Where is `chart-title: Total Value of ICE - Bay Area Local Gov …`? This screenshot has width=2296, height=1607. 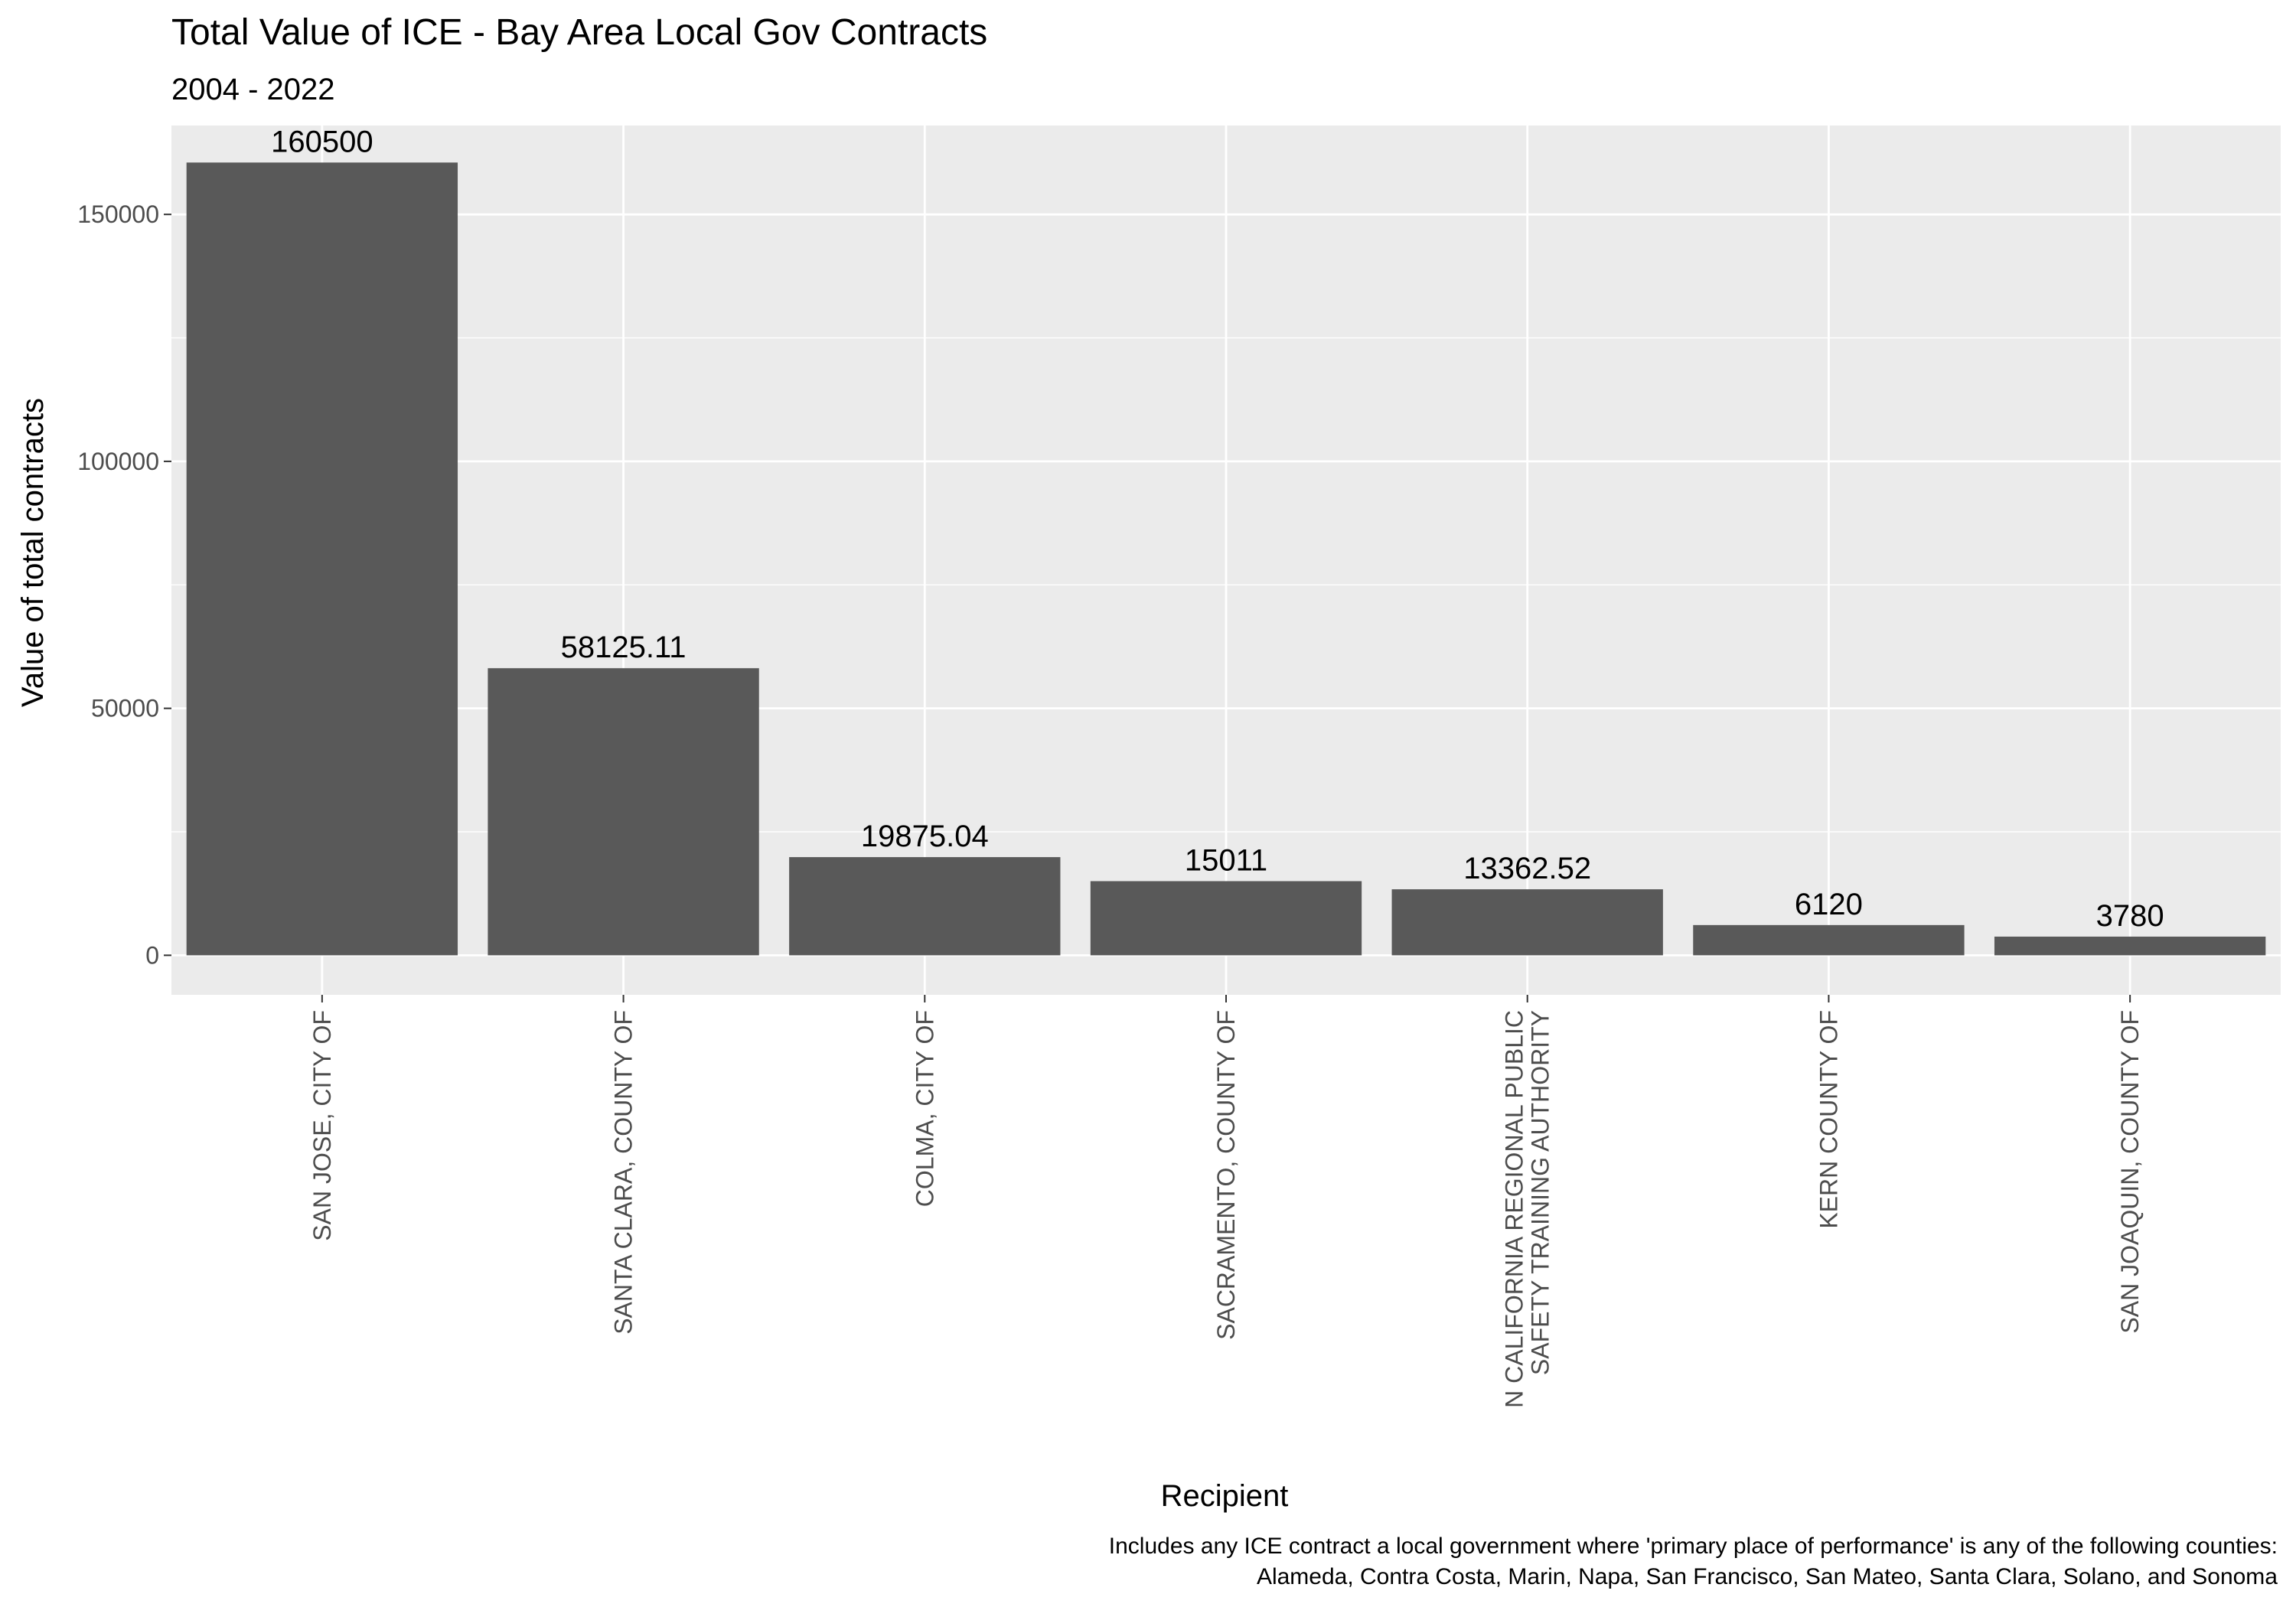
chart-title: Total Value of ICE - Bay Area Local Gov … is located at coordinates (579, 32).